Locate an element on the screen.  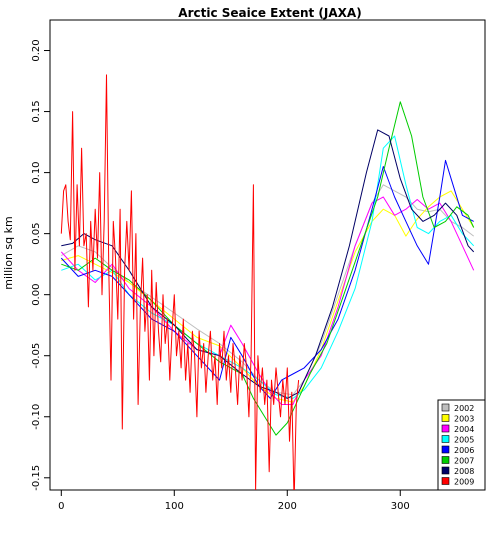
y-tick-label: 0.20 is located at coordinates (36, 50).